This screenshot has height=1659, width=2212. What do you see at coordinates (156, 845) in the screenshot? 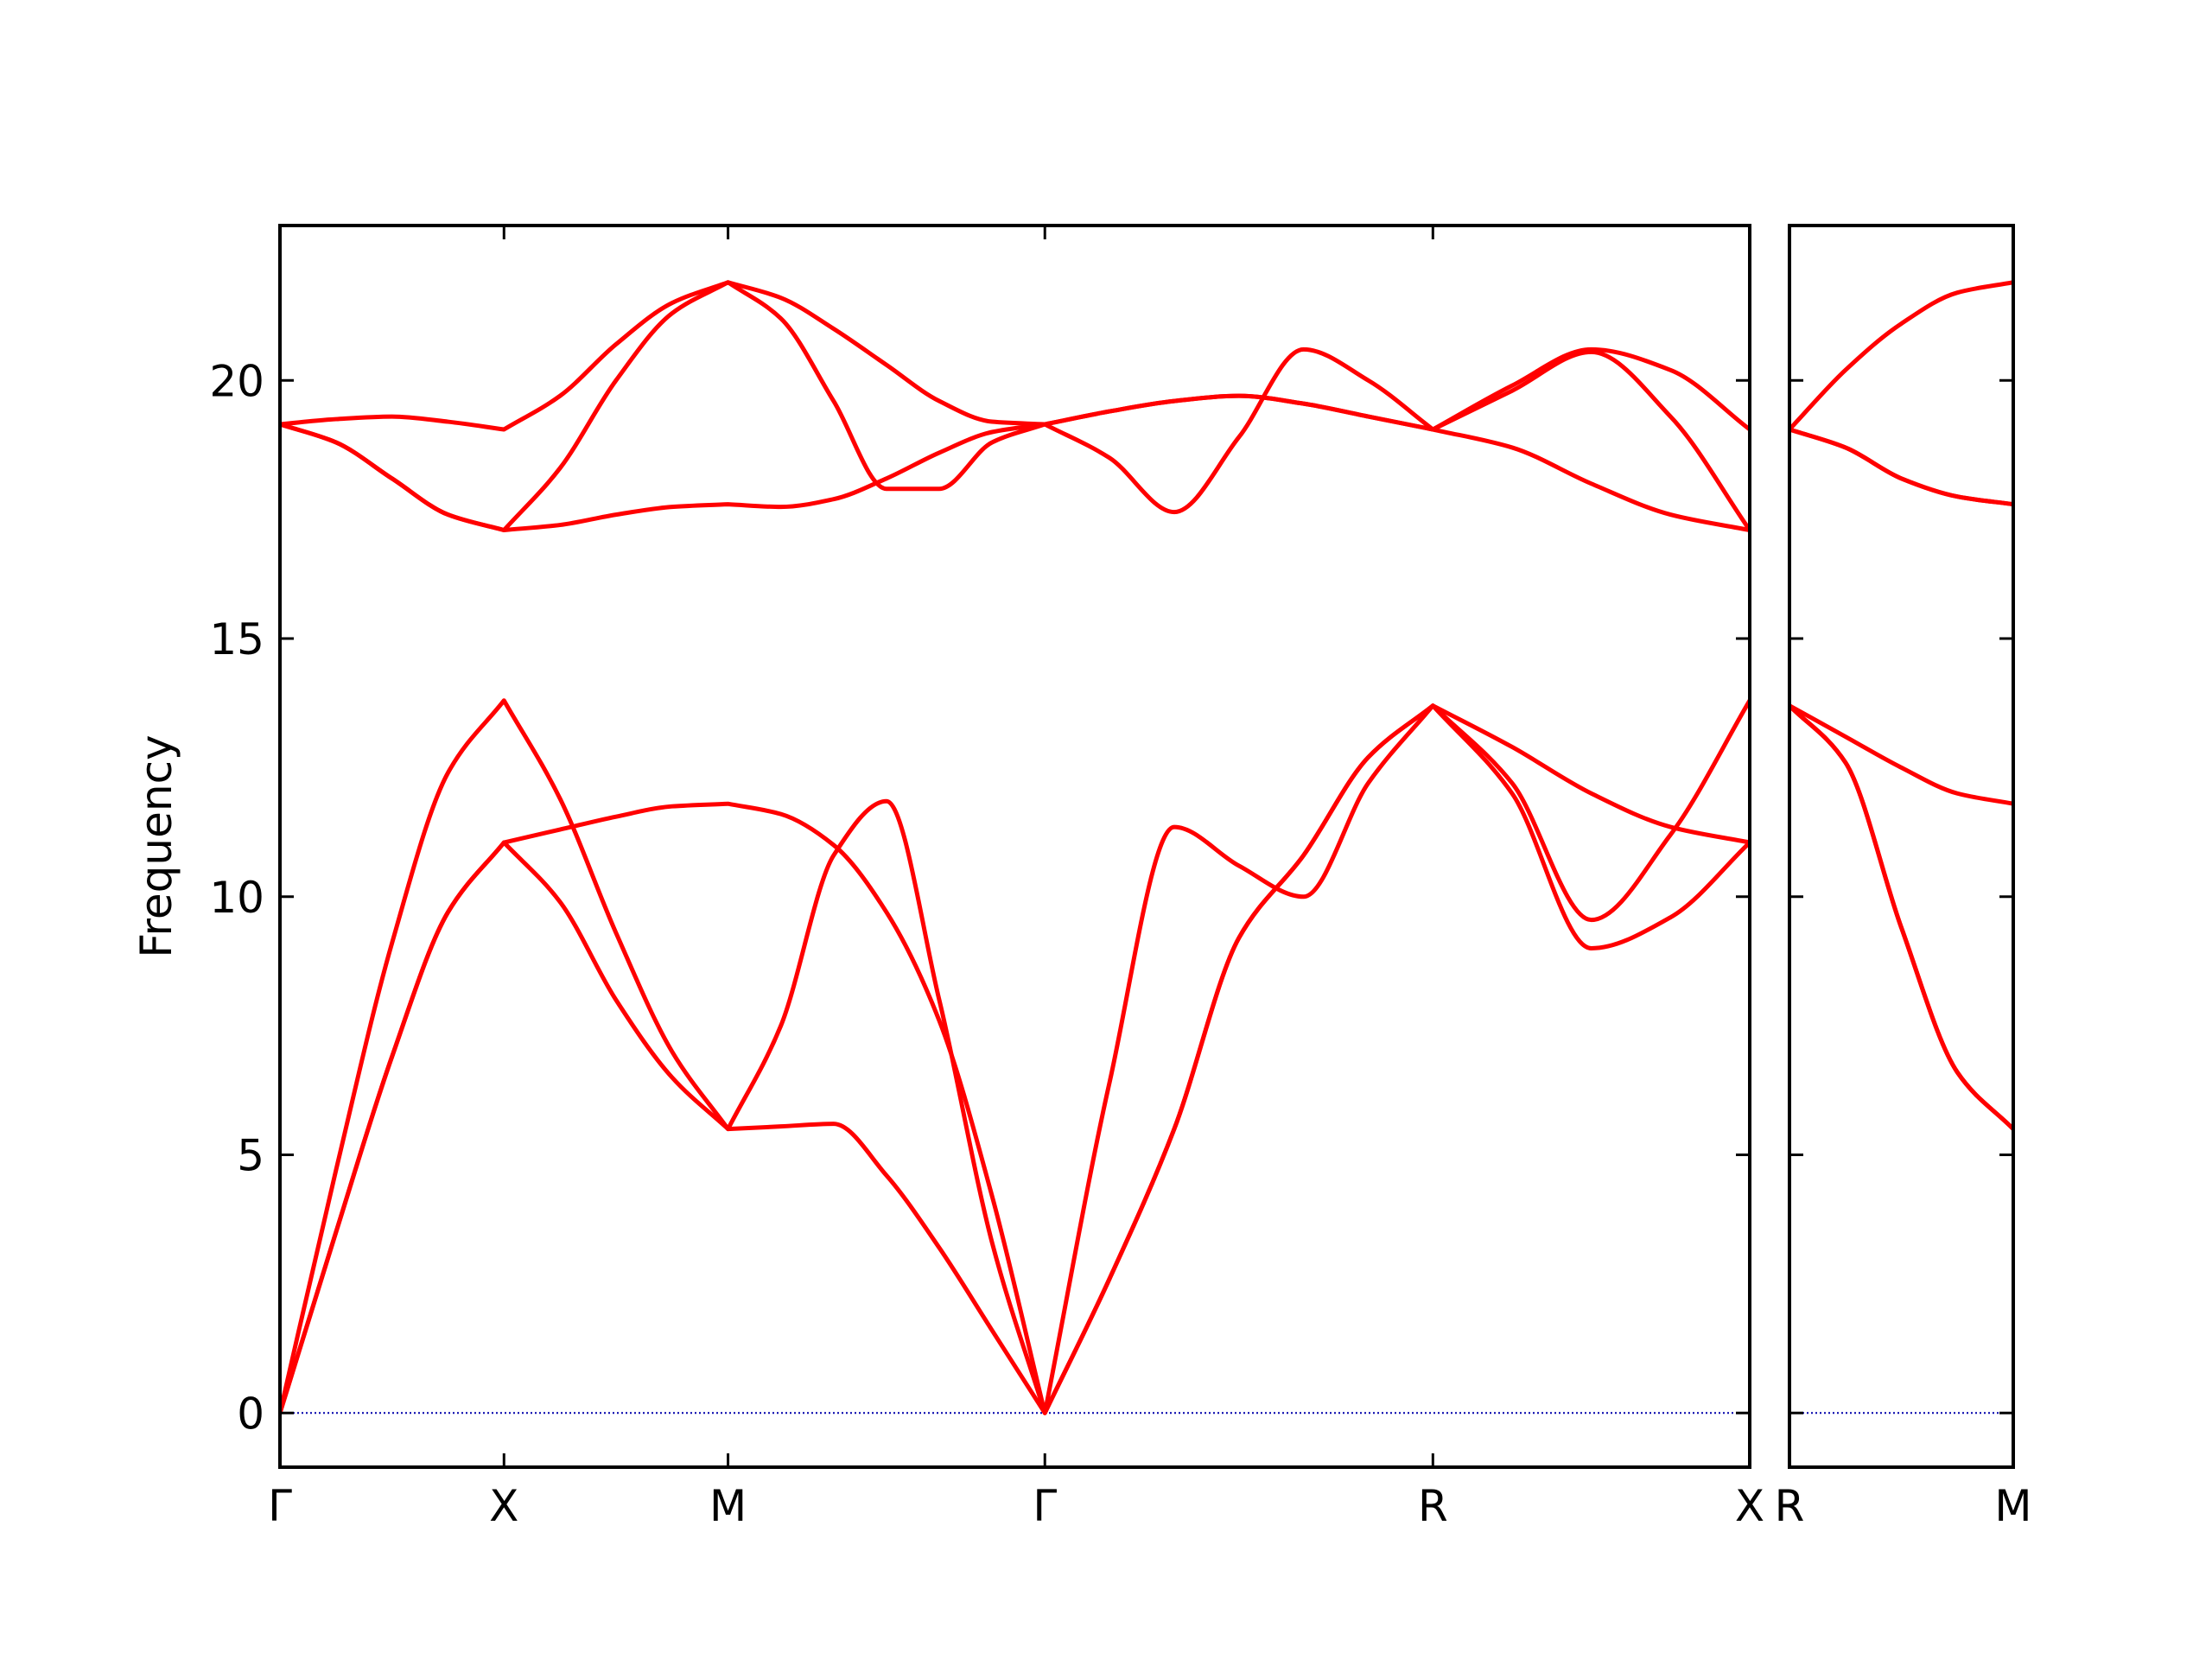
I see `y-axis-label: Frequency` at bounding box center [156, 845].